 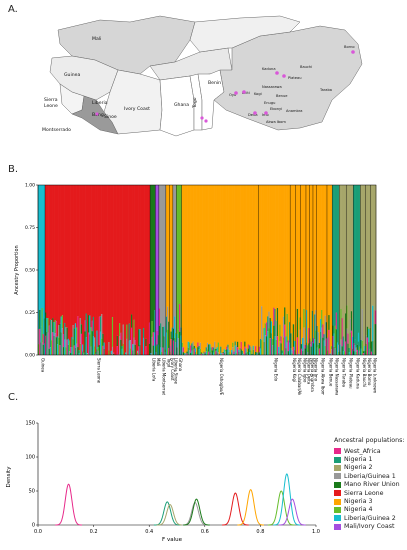 What do you see at coordinates (154, 370) in the screenshot?
I see `admixture-category-label: Liberia Lofa` at bounding box center [154, 370].